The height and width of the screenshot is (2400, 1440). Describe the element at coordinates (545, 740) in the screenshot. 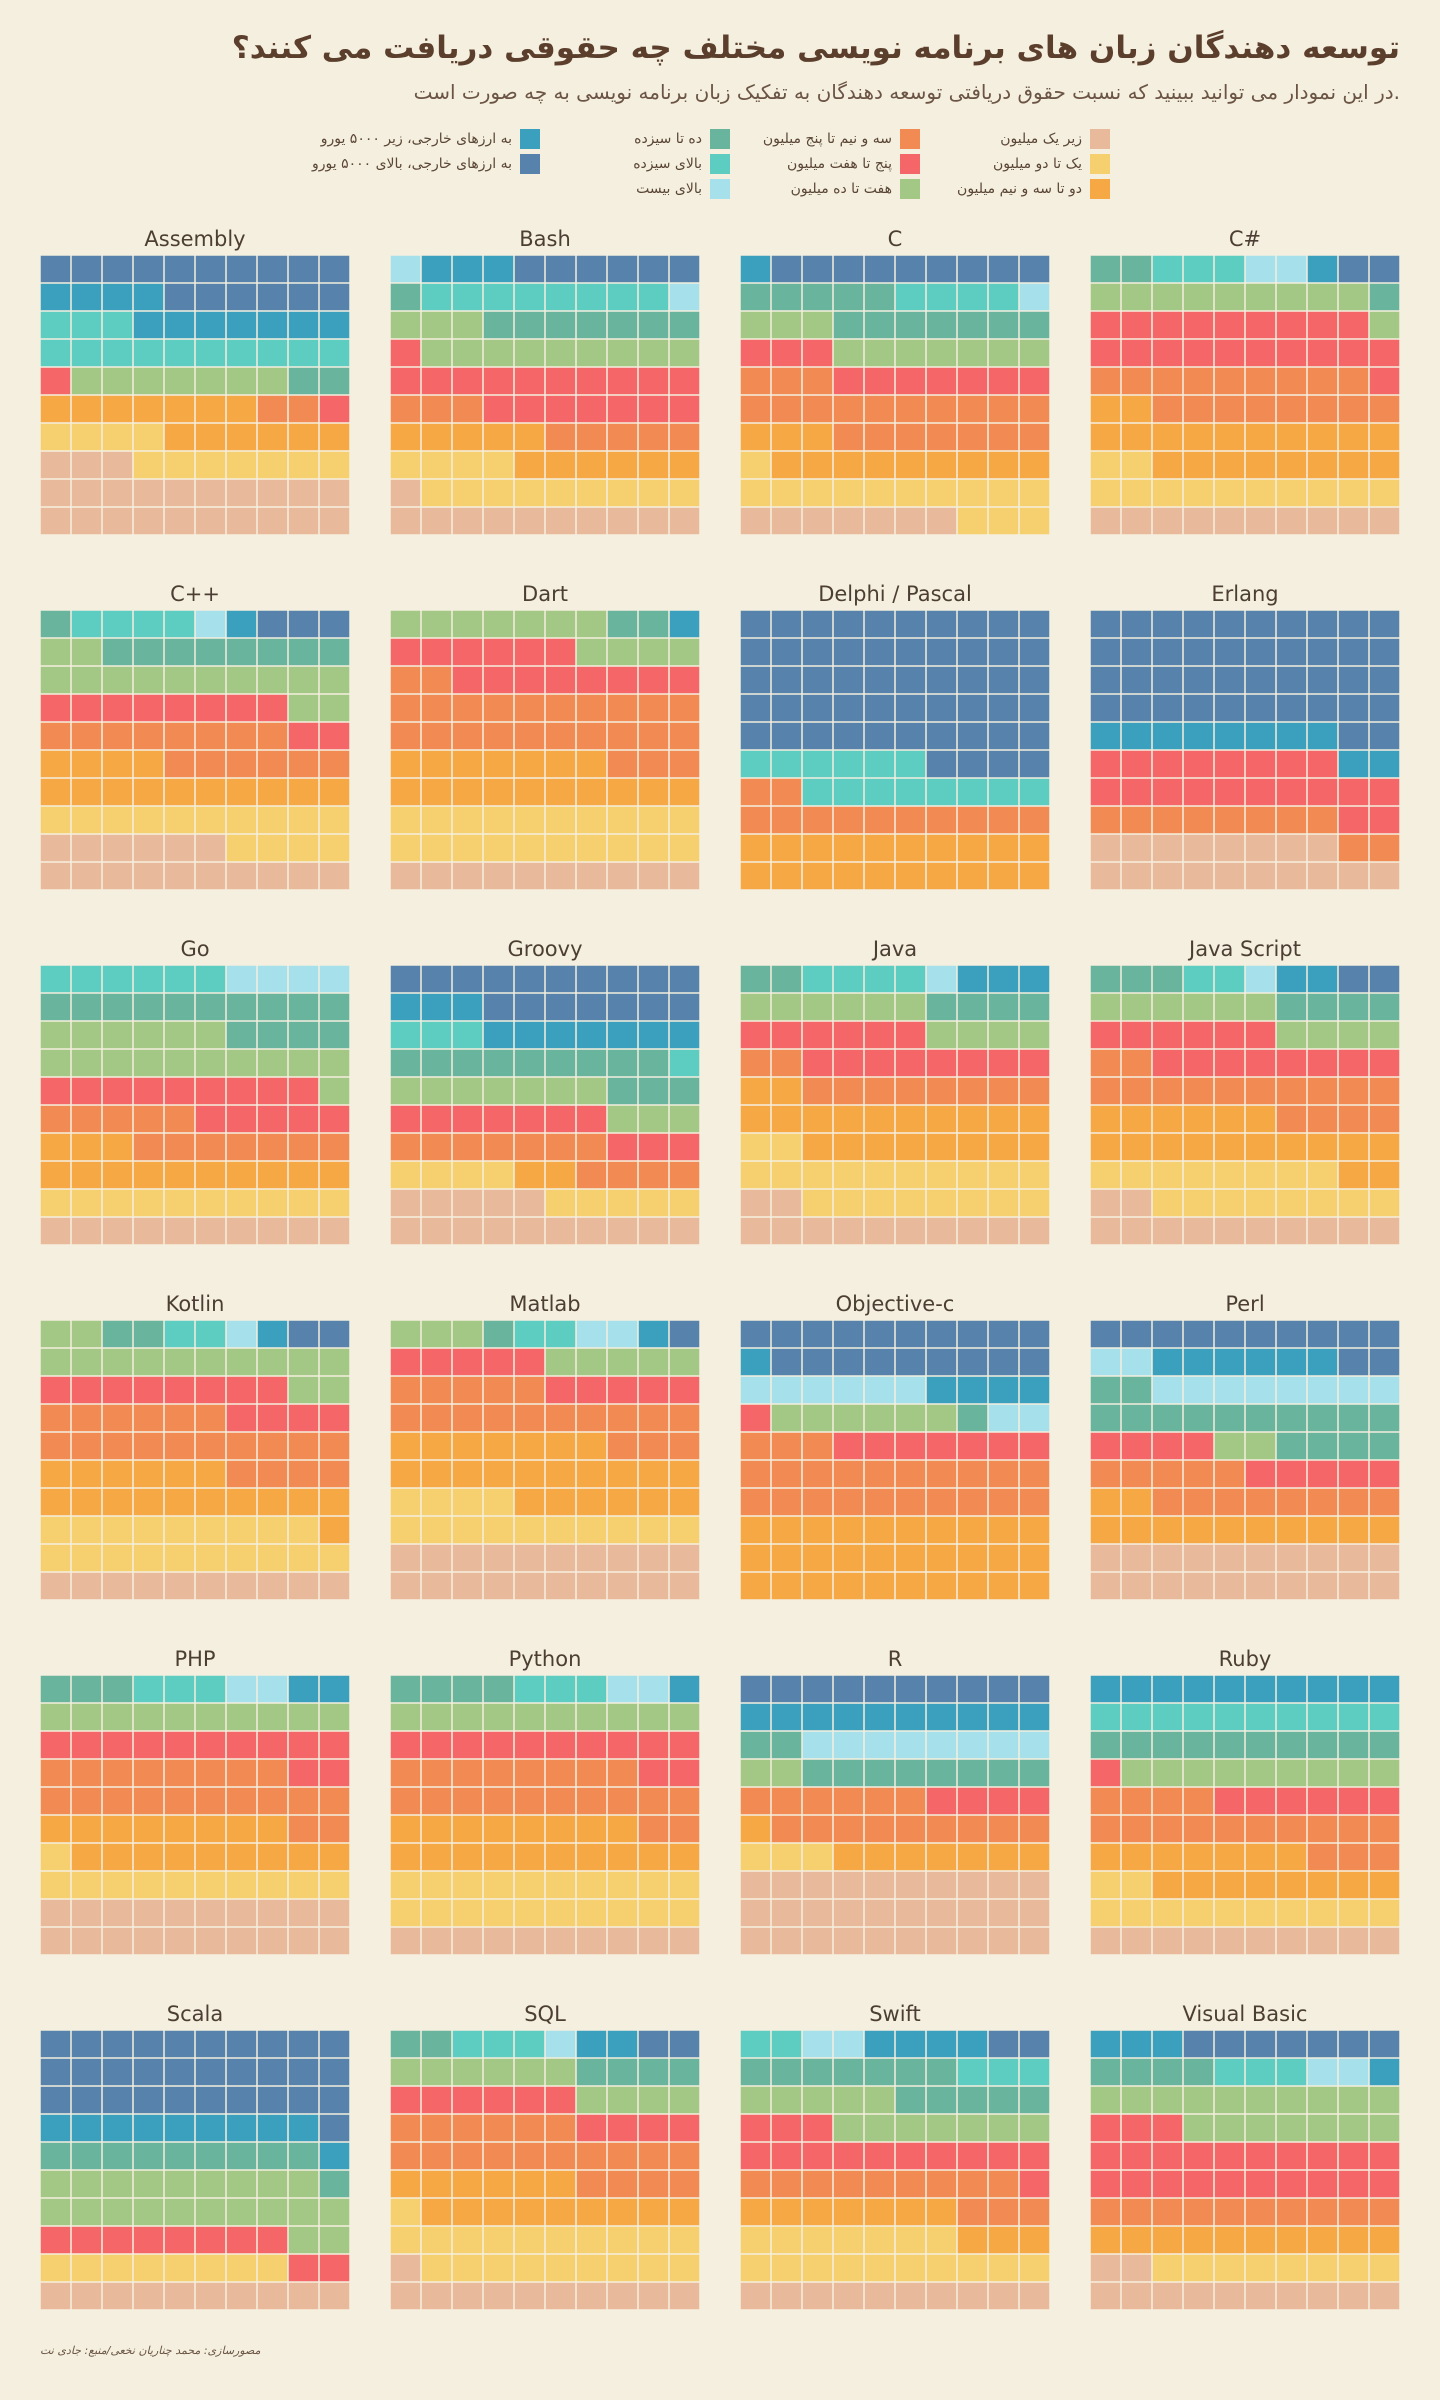

I see `waffle-panel: Dart` at that location.